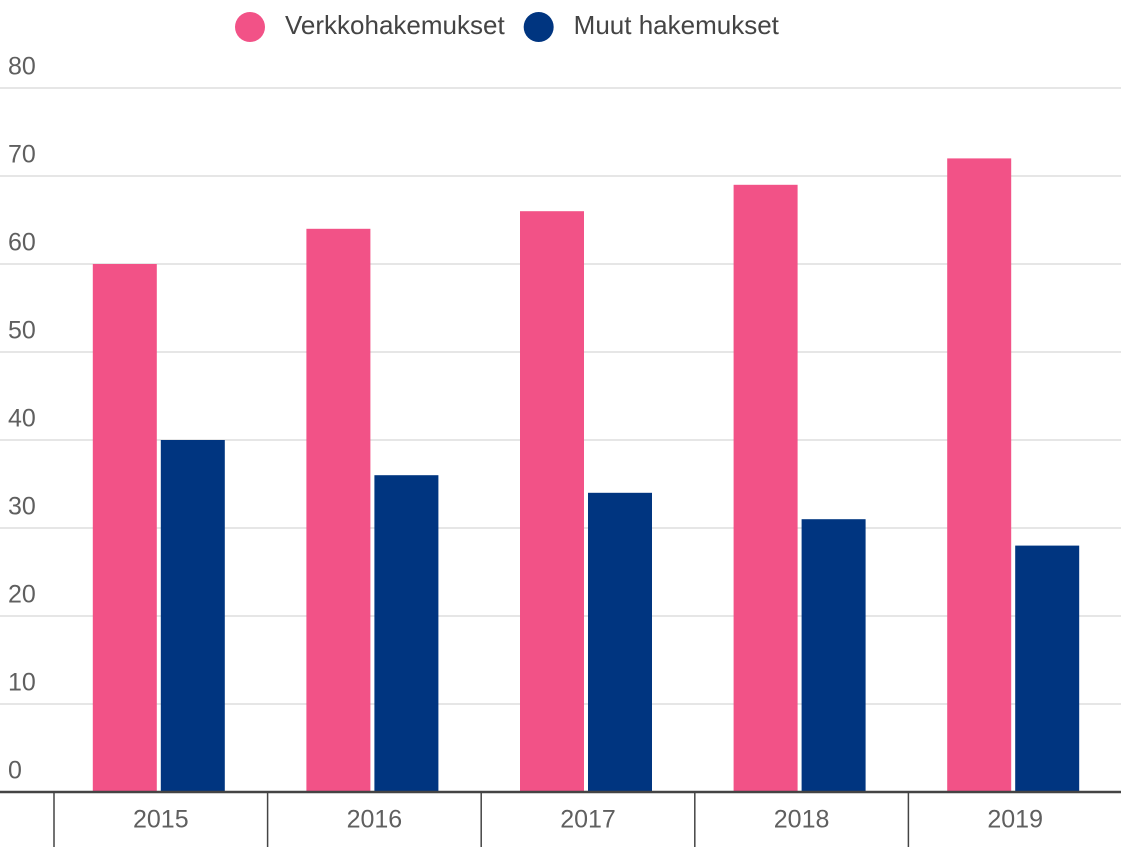  What do you see at coordinates (22, 331) in the screenshot?
I see `y-tick-label: 50` at bounding box center [22, 331].